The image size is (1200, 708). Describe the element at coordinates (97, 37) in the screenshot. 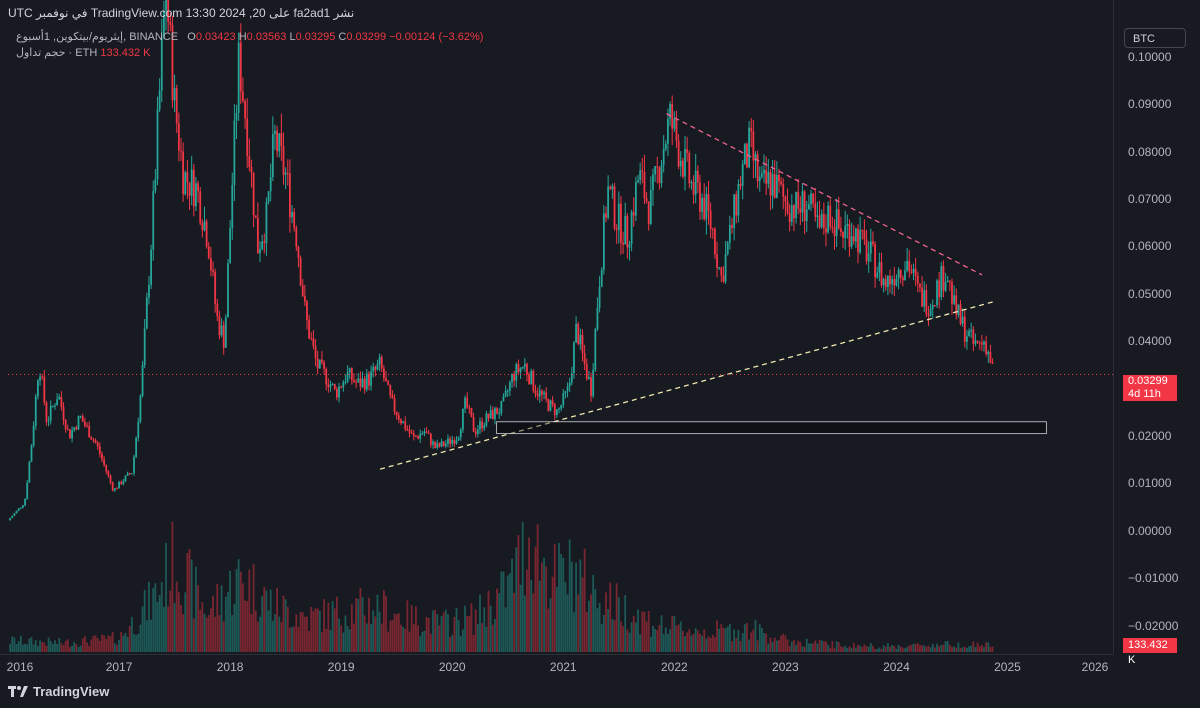

I see `symbol-name: إيثريوم/بيتكوين, 1أسبوع, BINANCE` at that location.